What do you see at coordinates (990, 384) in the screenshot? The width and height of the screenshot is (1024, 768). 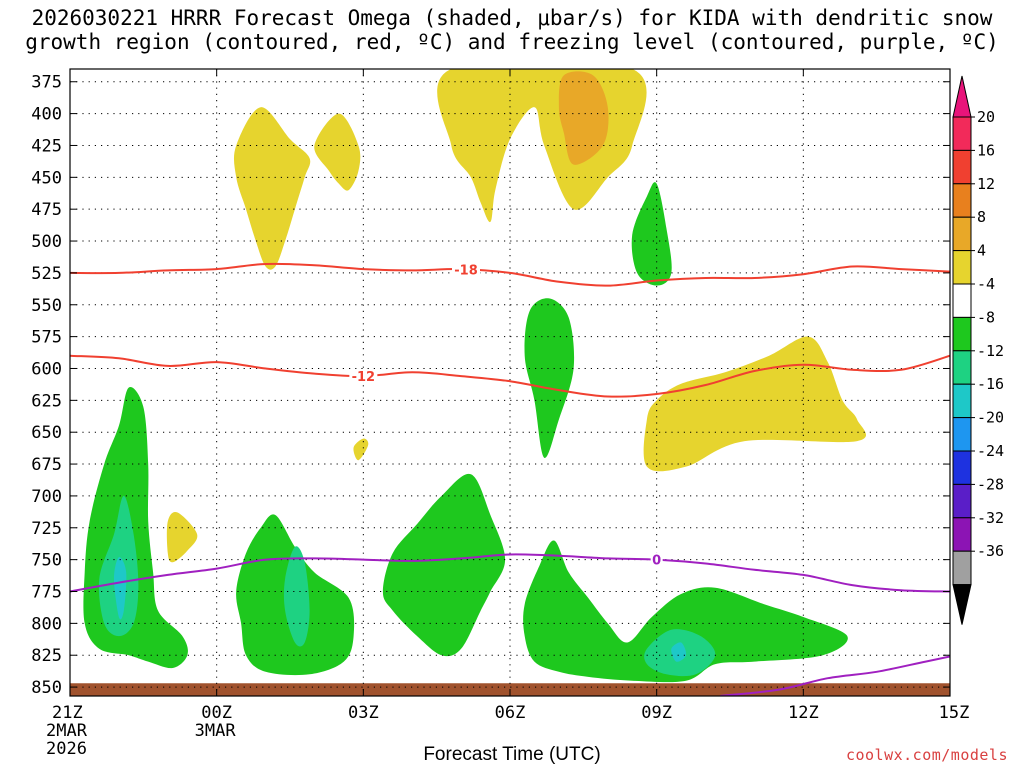 I see `colorbar-label: -16` at bounding box center [990, 384].